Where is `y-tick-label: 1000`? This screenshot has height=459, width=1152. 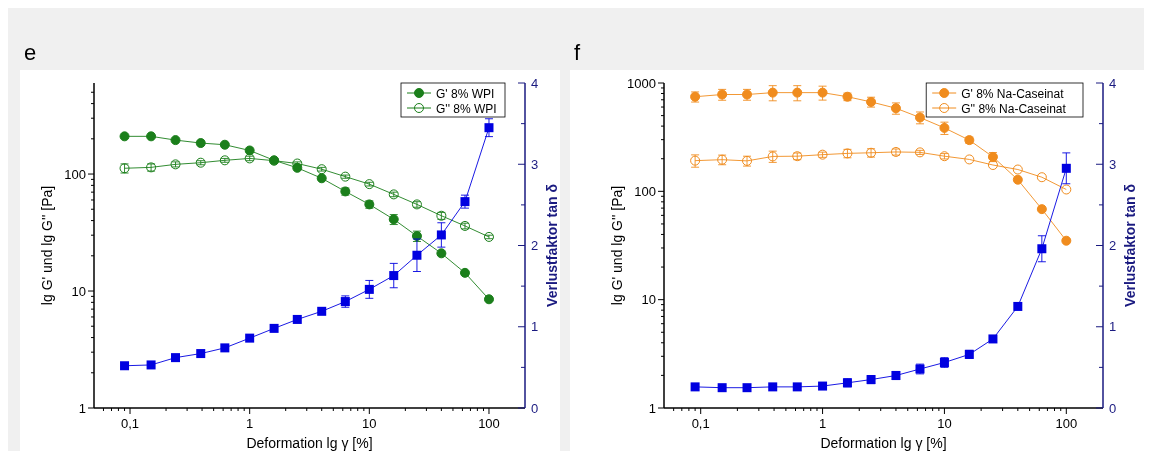
y-tick-label: 1000 is located at coordinates (641, 83).